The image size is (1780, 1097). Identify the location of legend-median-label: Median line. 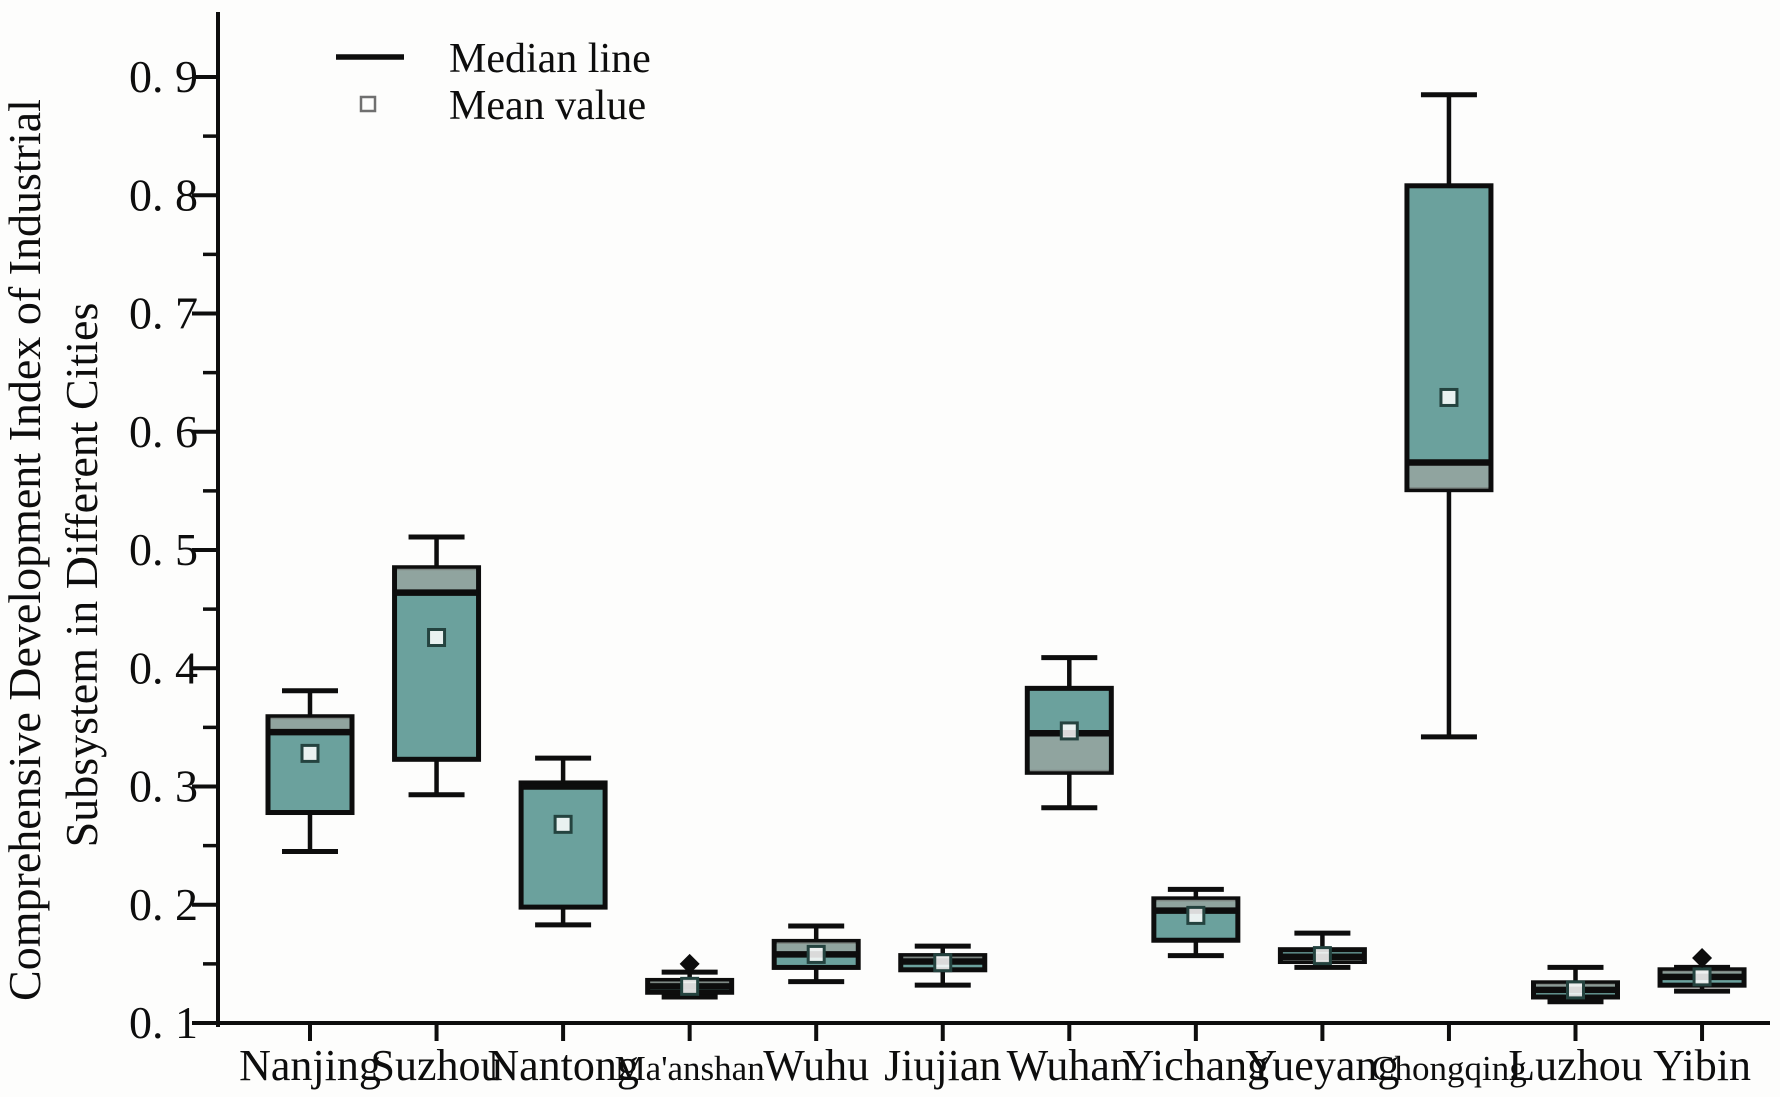
(550, 59).